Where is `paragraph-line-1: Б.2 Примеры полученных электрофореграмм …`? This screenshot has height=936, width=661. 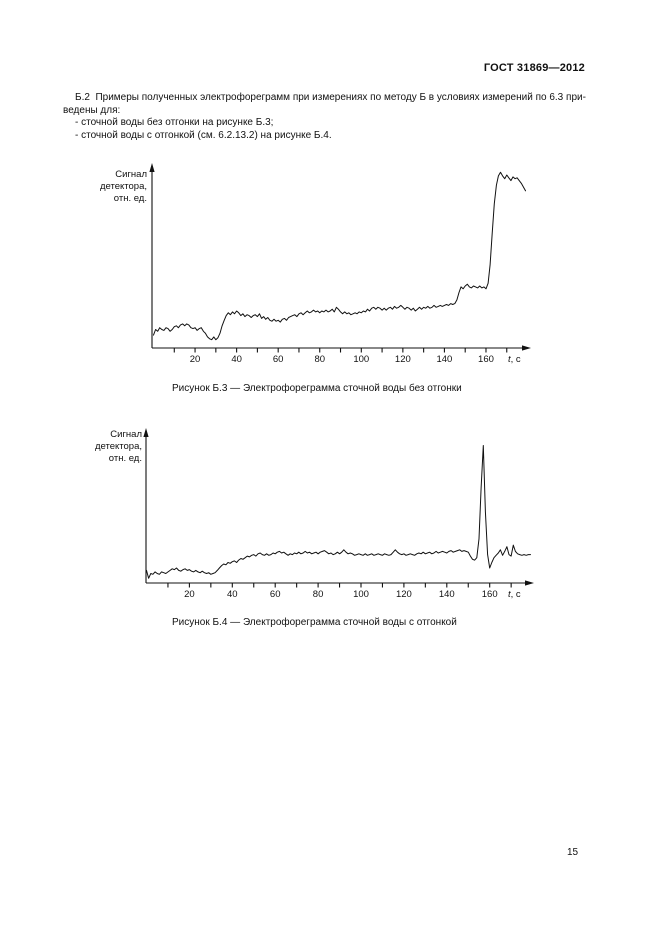 paragraph-line-1: Б.2 Примеры полученных электрофореграмм … is located at coordinates (330, 97).